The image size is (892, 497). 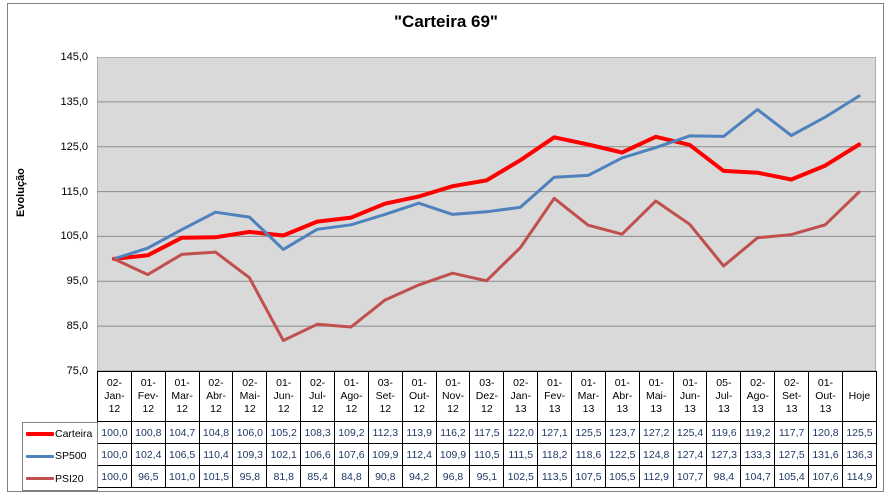 What do you see at coordinates (453, 396) in the screenshot?
I see `date-header-cell: 01- Nov- 12` at bounding box center [453, 396].